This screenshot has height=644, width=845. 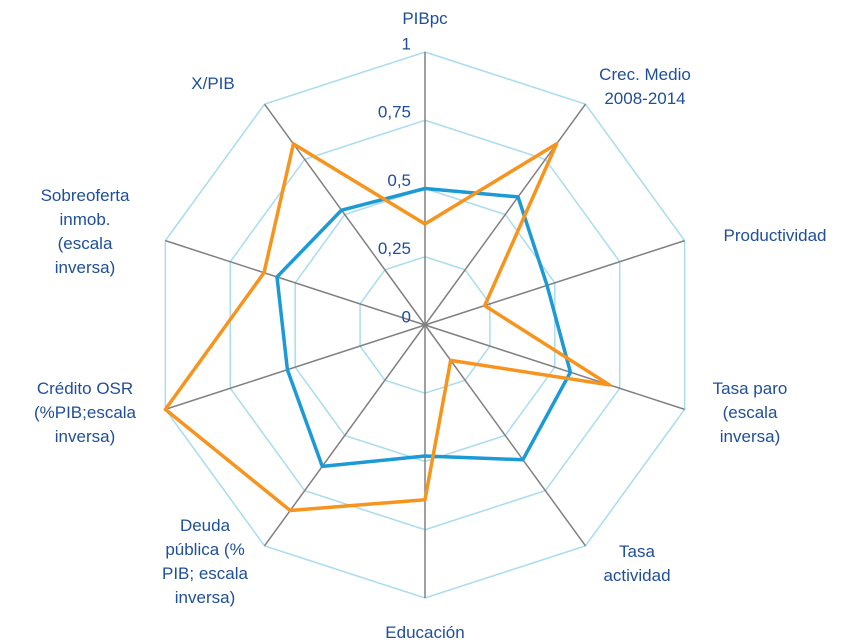 What do you see at coordinates (425, 18) in the screenshot?
I see `category-label: PIBpc` at bounding box center [425, 18].